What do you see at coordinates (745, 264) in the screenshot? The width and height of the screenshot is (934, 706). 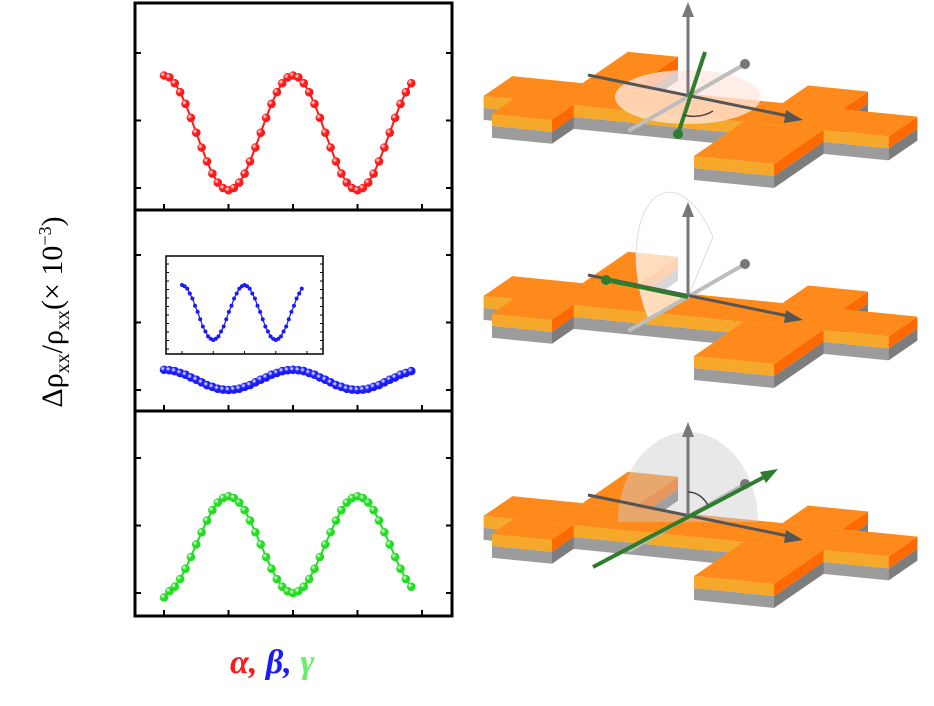 I see `y-axis-end-icon` at bounding box center [745, 264].